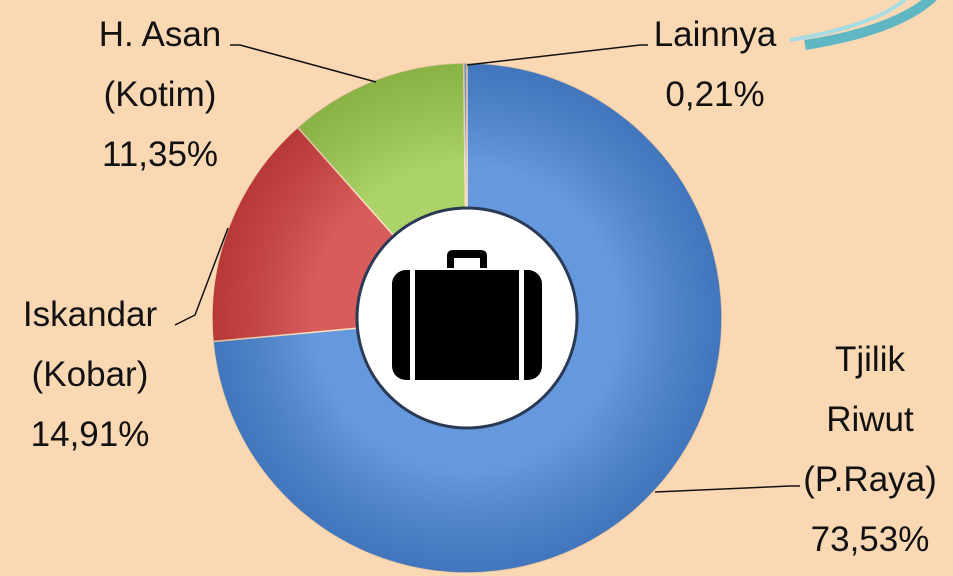  Describe the element at coordinates (715, 65) in the screenshot. I see `slice-label: Lainnya 0,21%` at that location.